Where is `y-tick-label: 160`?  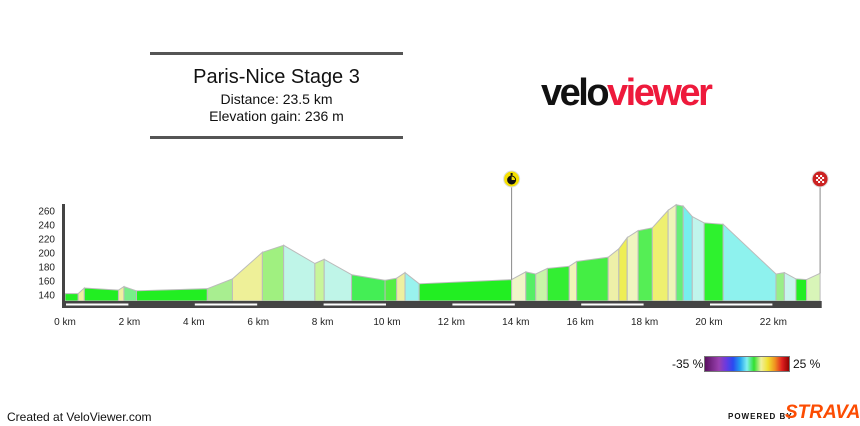 y-tick-label: 160 is located at coordinates (46, 282).